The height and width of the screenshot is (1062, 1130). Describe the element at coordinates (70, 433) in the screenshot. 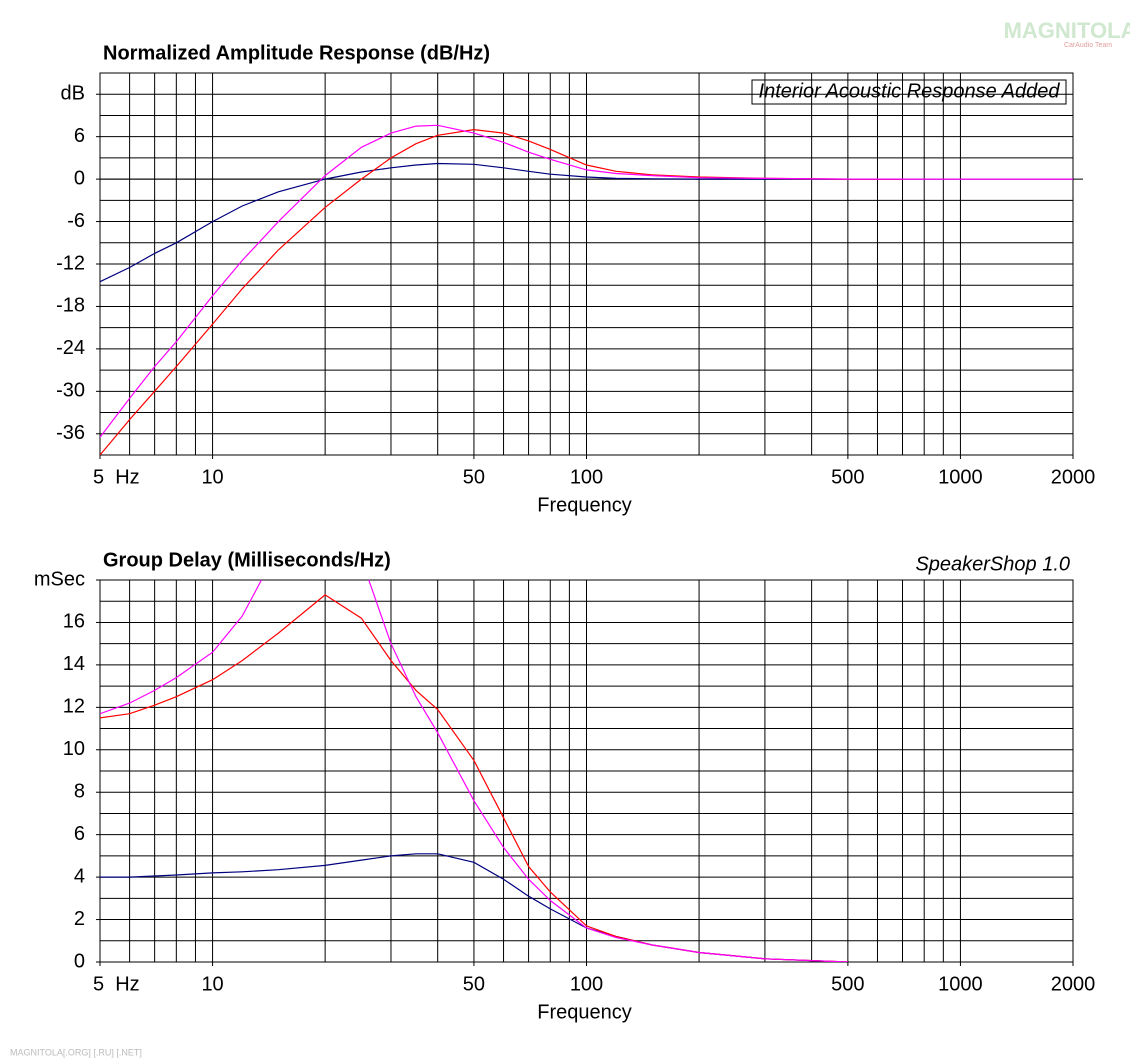

I see `y-tick-label: -36` at that location.